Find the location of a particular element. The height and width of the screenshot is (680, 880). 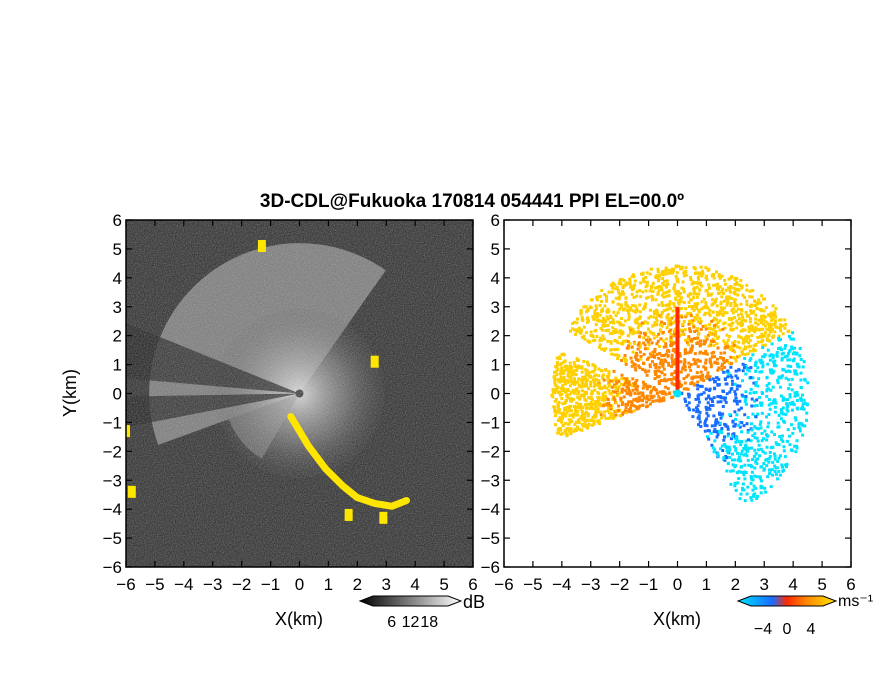

reflectivity-x-tick-label: −3 is located at coordinates (212, 584).